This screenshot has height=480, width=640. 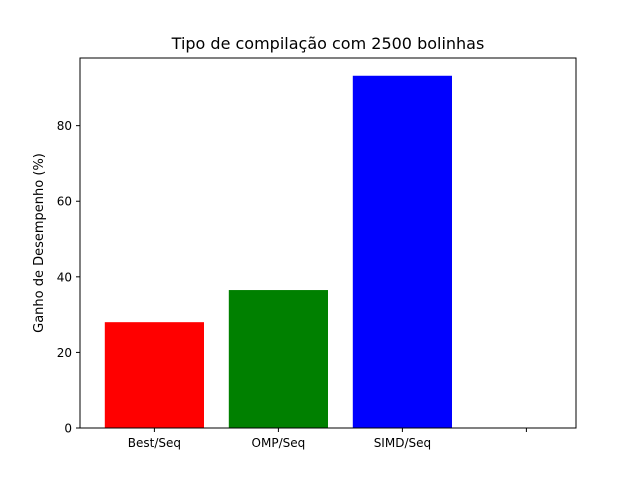 What do you see at coordinates (278, 359) in the screenshot?
I see `bar-omp-seq` at bounding box center [278, 359].